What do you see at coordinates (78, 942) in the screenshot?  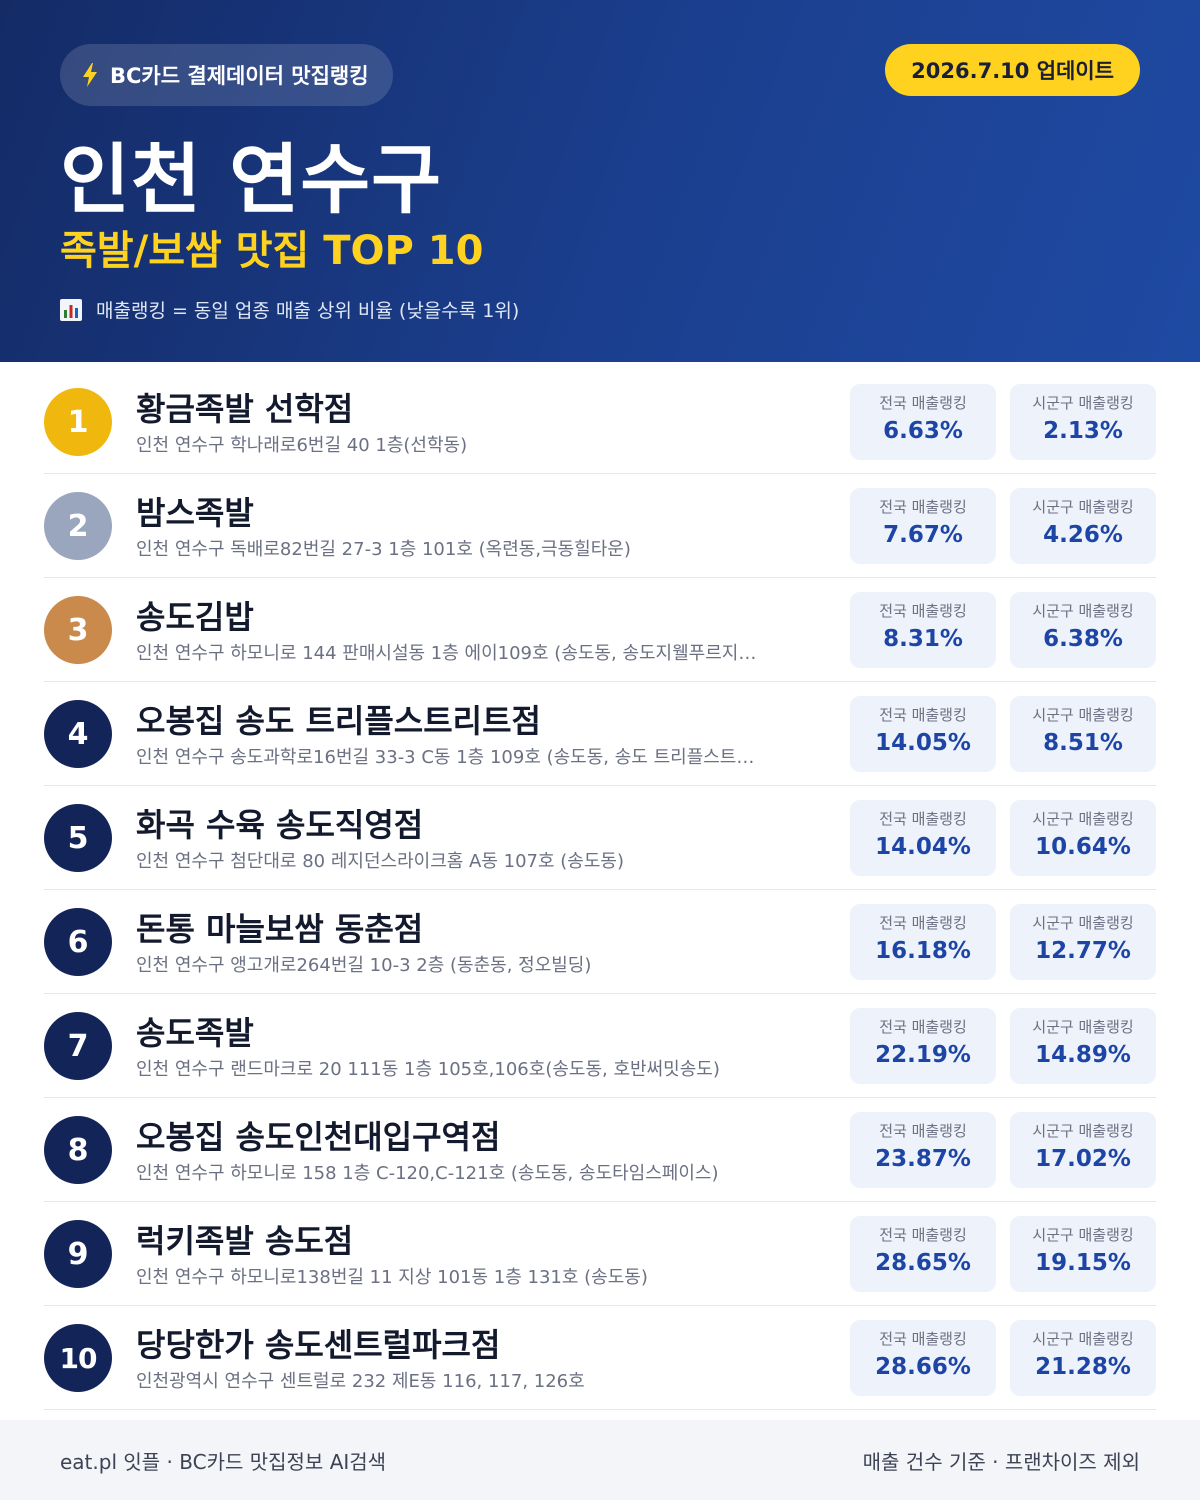 I see `rank-badge: 6` at bounding box center [78, 942].